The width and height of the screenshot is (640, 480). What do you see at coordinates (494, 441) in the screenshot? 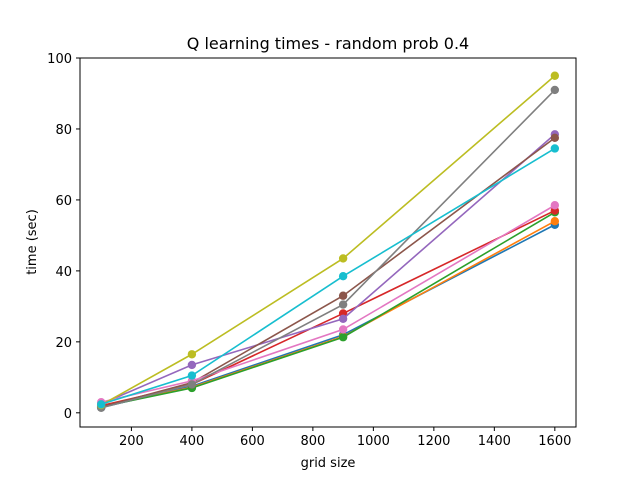
I see `x-tick-label: 1400` at bounding box center [494, 441].